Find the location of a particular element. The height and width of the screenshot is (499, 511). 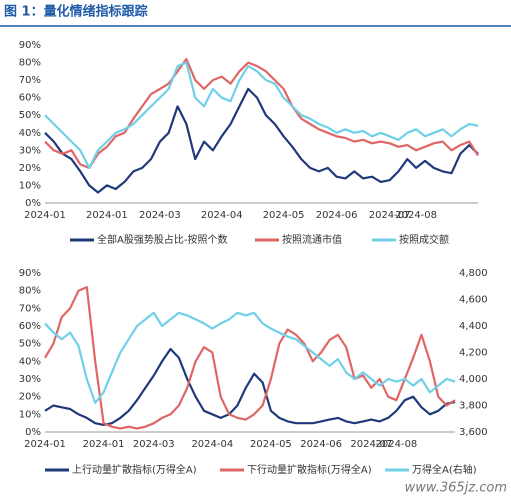

series-line is located at coordinates (250, 386).